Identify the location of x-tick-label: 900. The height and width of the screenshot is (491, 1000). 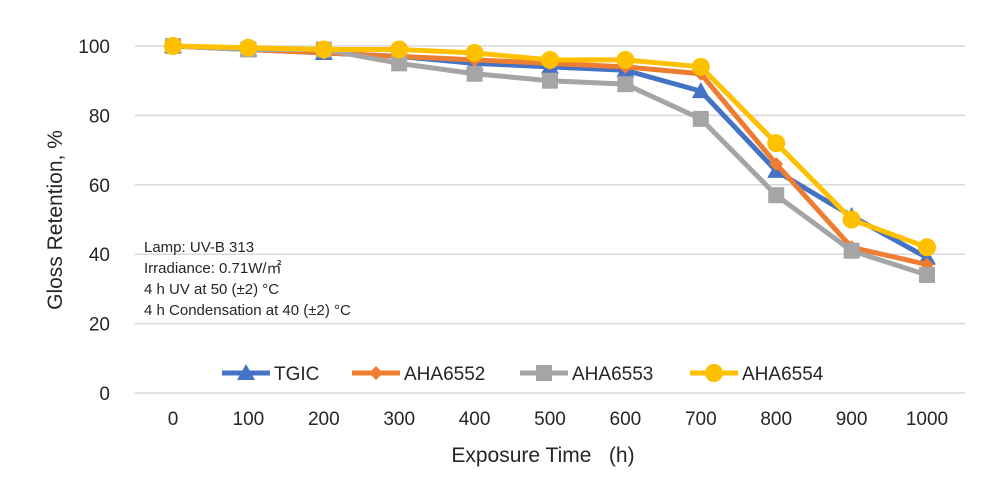
(852, 419).